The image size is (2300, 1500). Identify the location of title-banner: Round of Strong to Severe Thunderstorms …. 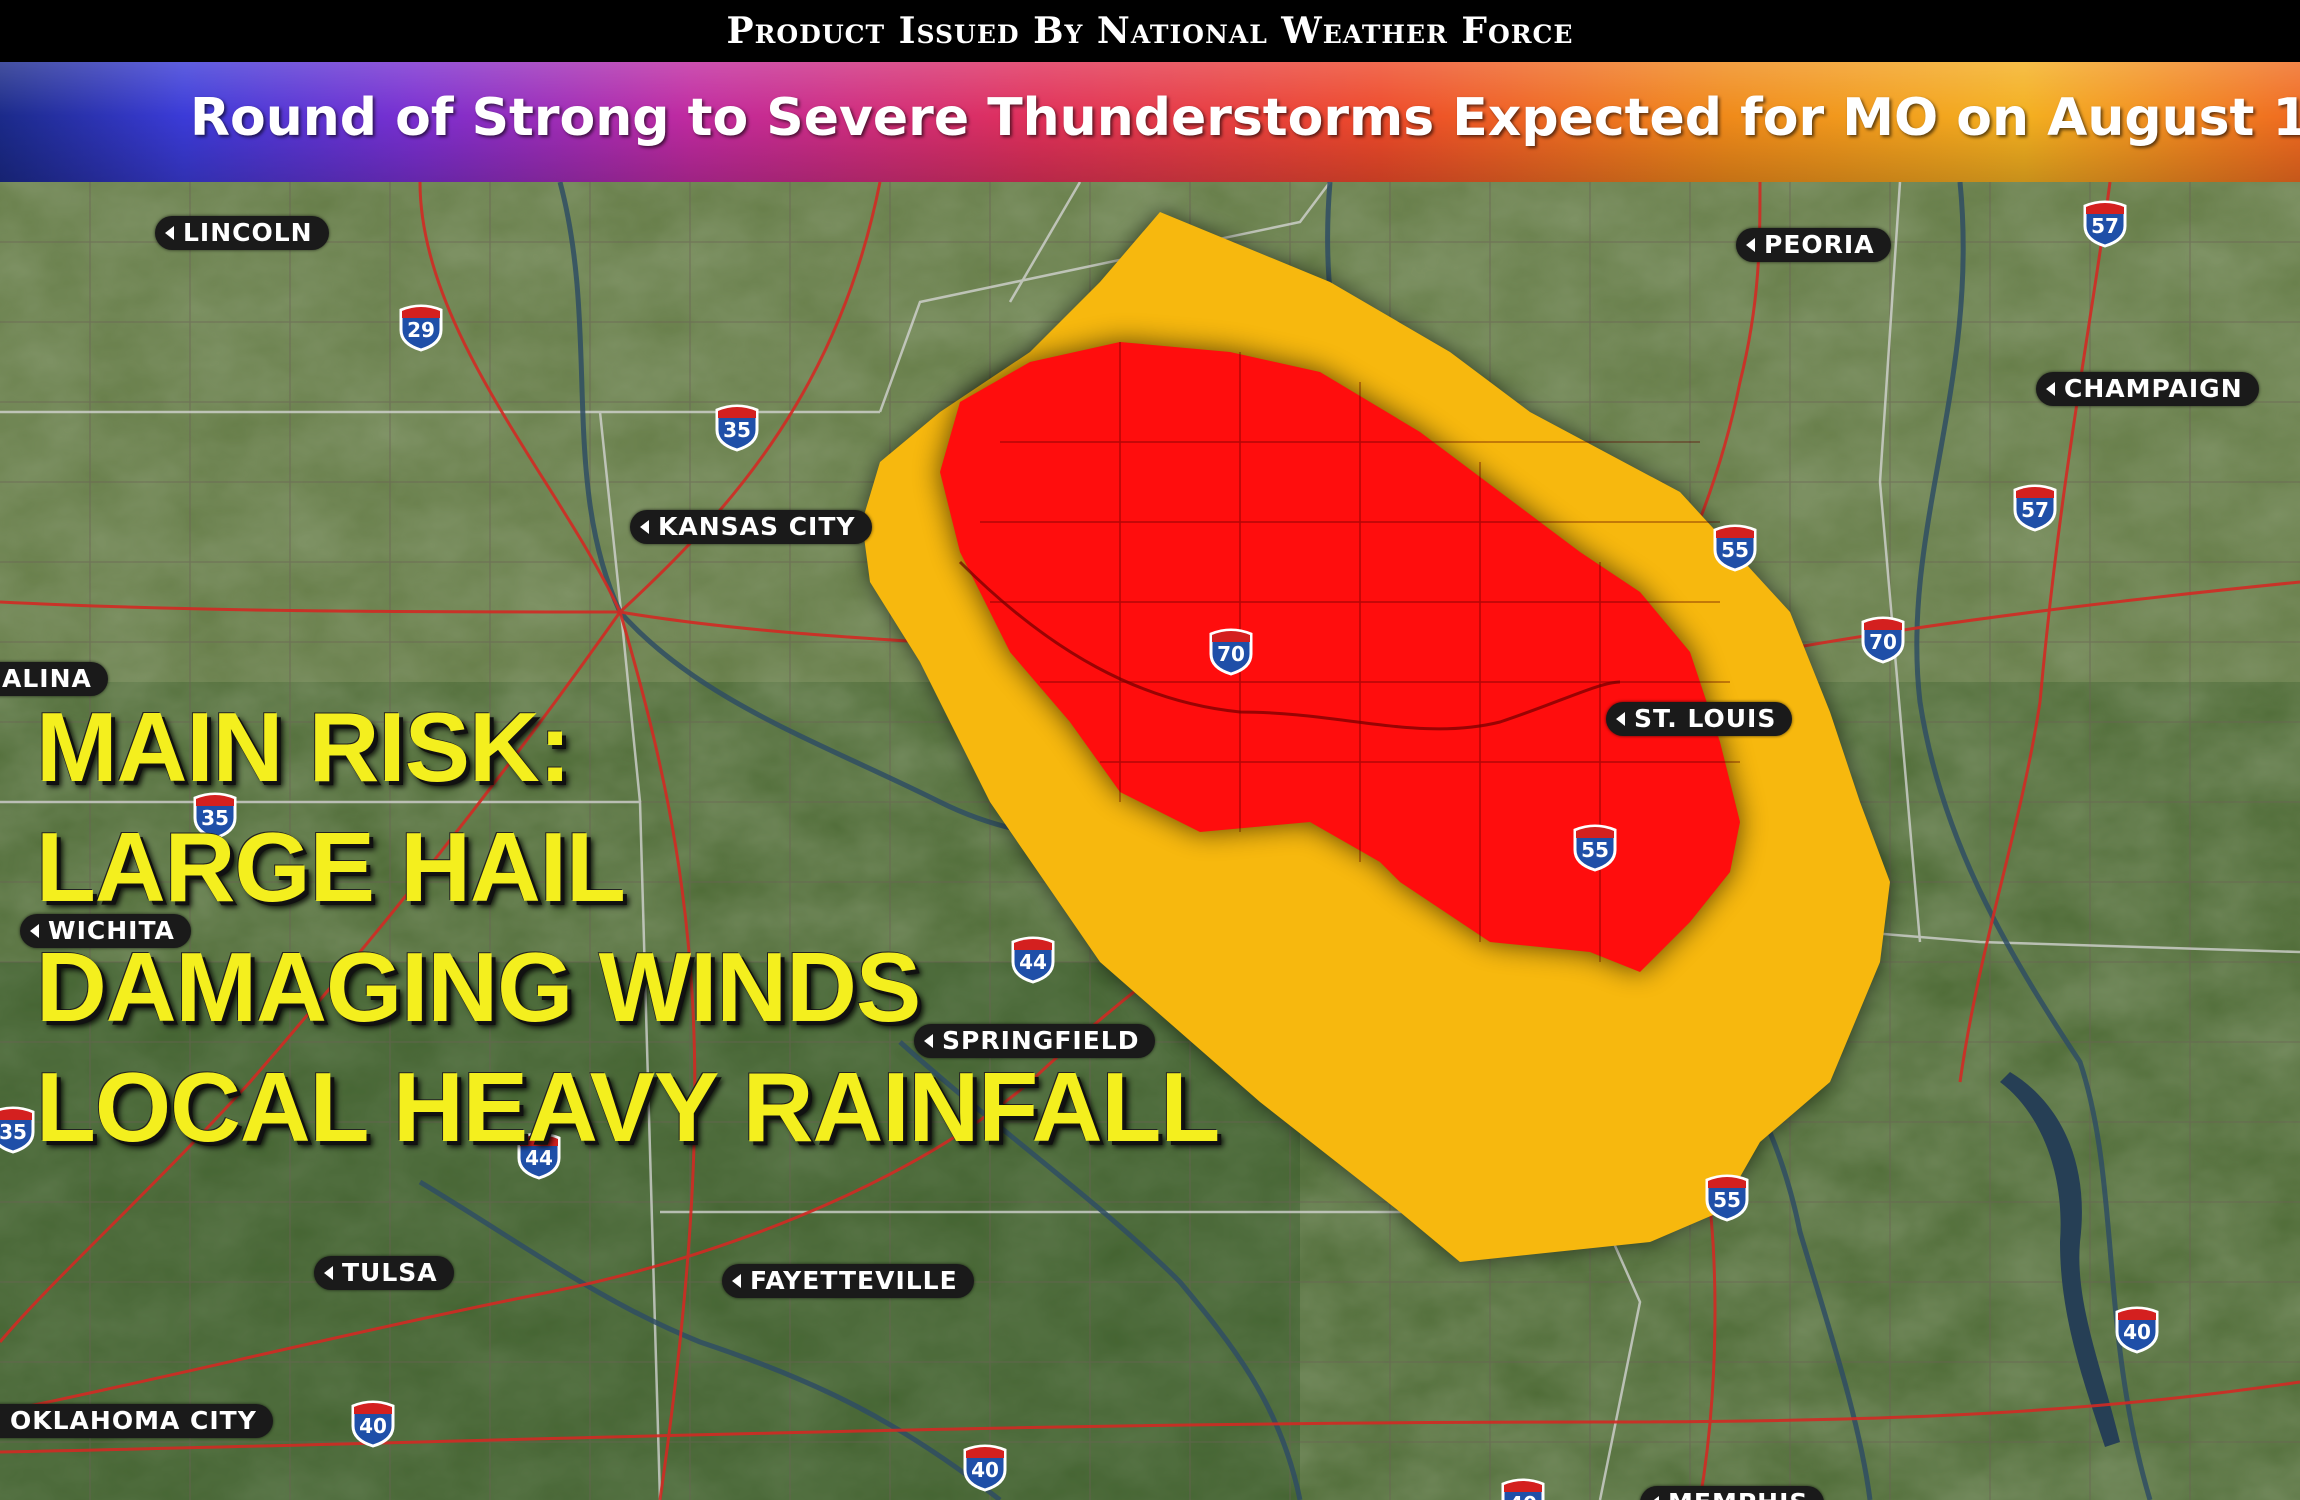
(1150, 122).